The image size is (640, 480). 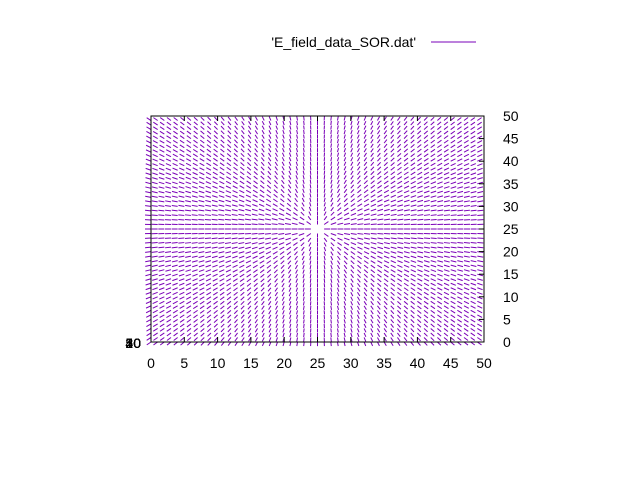 I want to click on y-tick-label: 25, so click(x=511, y=229).